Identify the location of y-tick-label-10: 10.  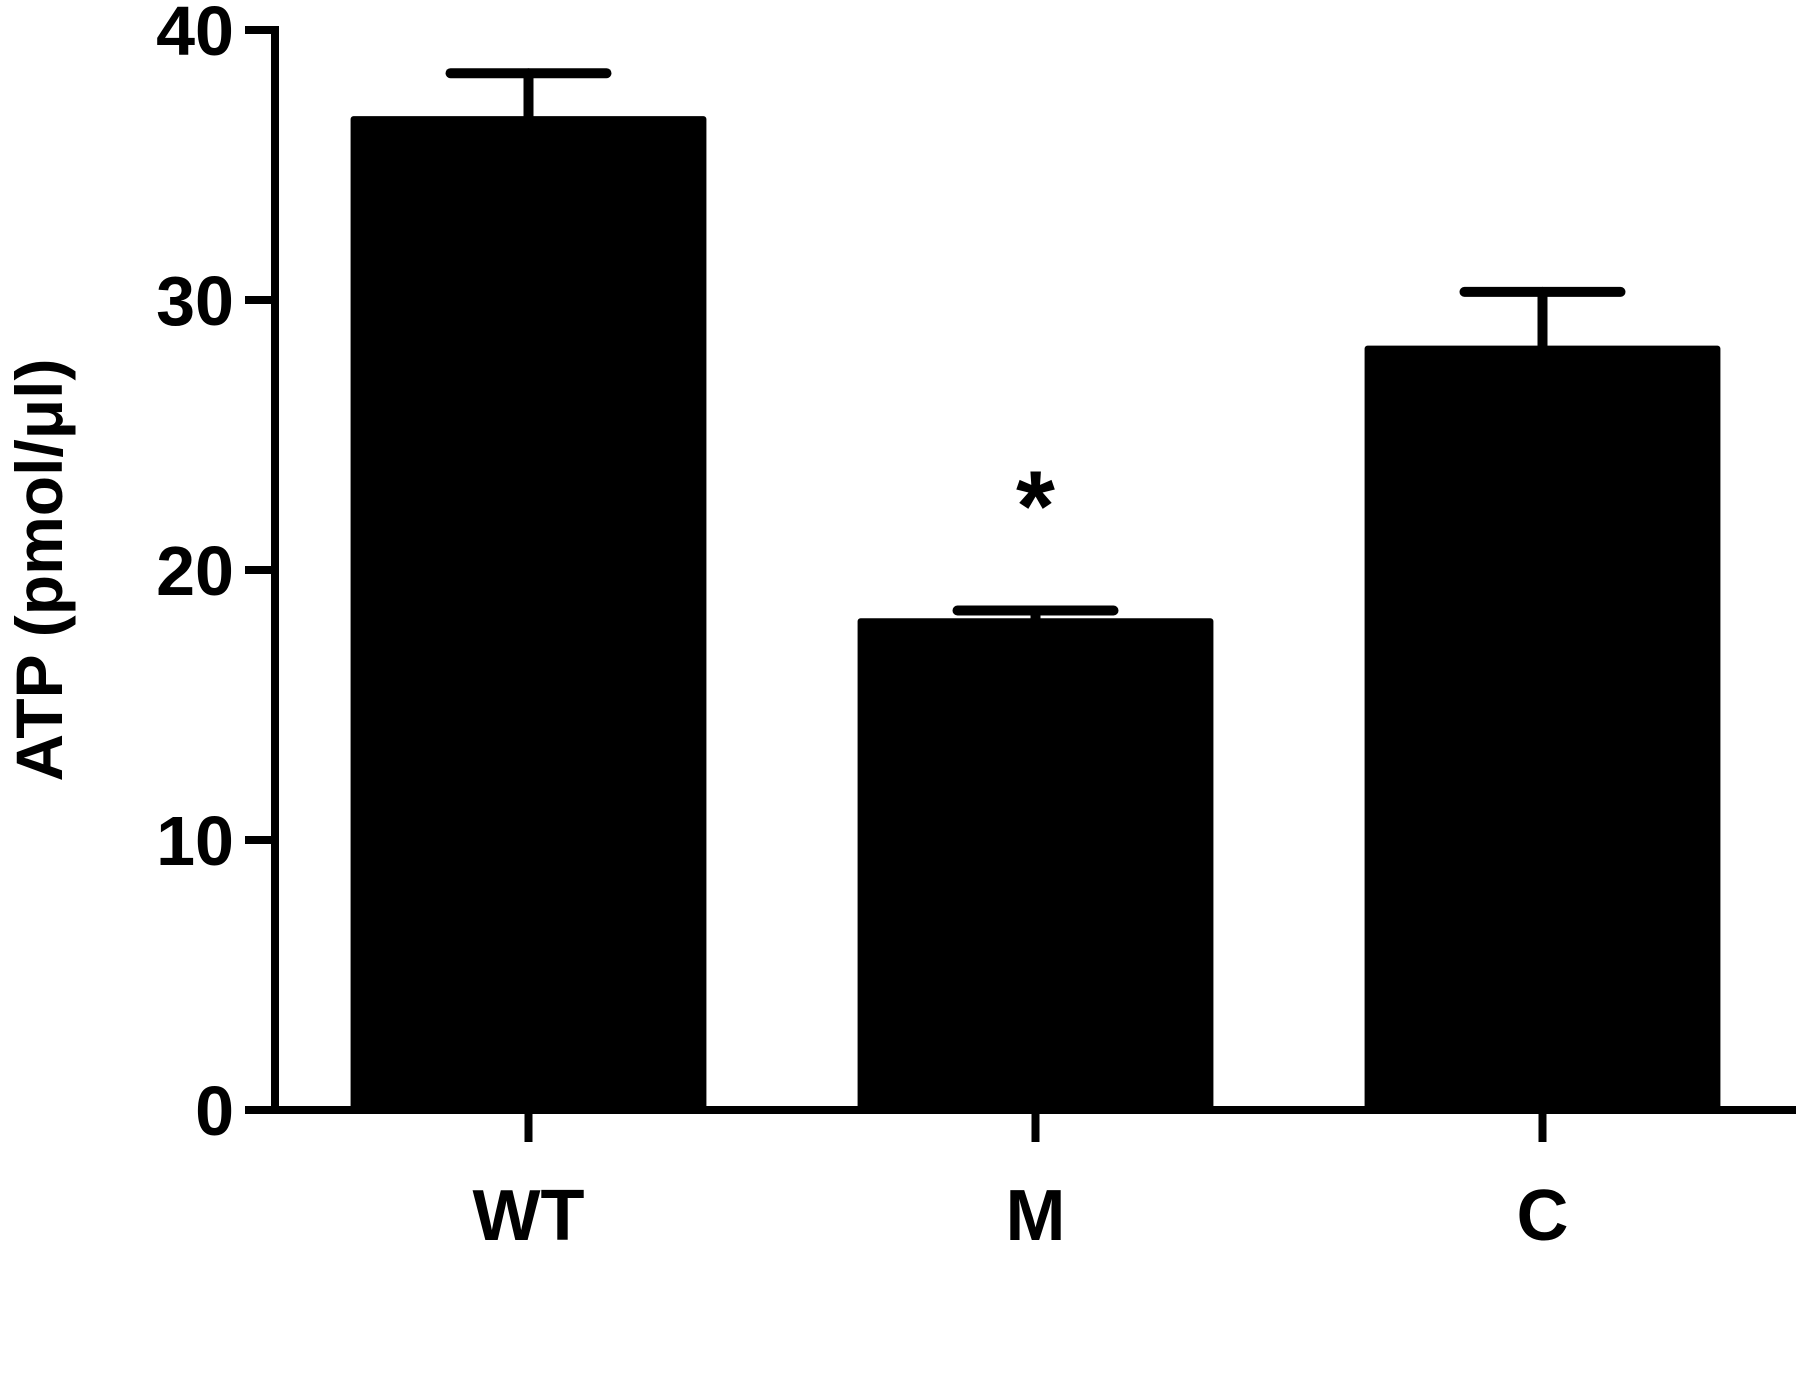
(195, 841).